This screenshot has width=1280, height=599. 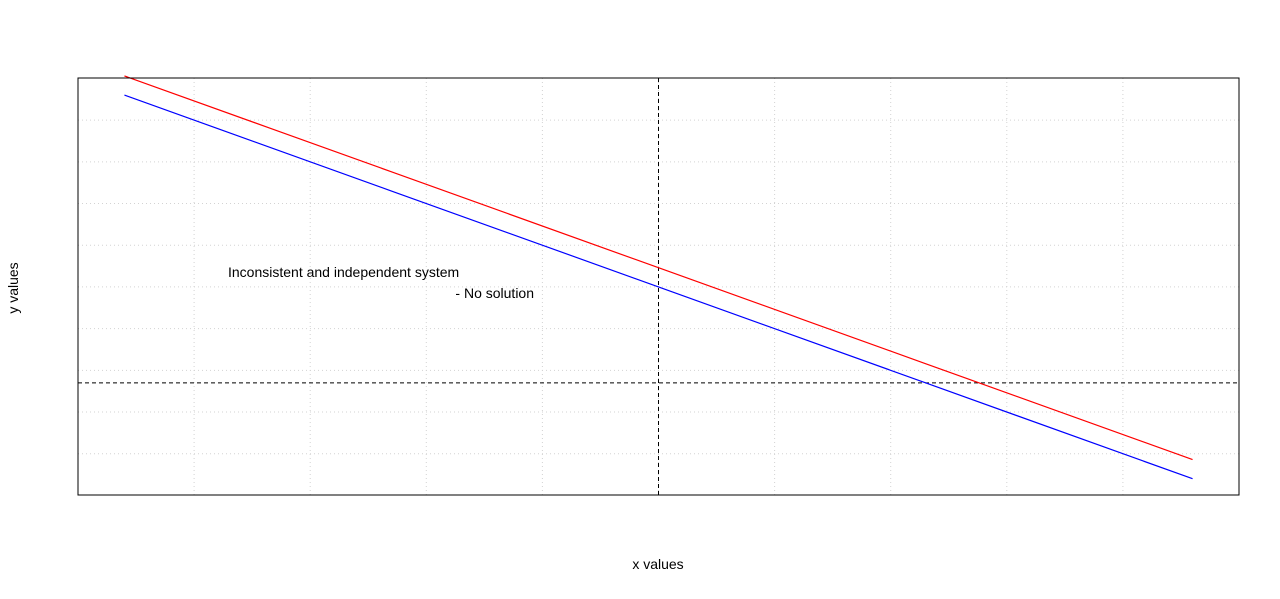 What do you see at coordinates (343, 272) in the screenshot?
I see `annotation: Inconsistent and independent system` at bounding box center [343, 272].